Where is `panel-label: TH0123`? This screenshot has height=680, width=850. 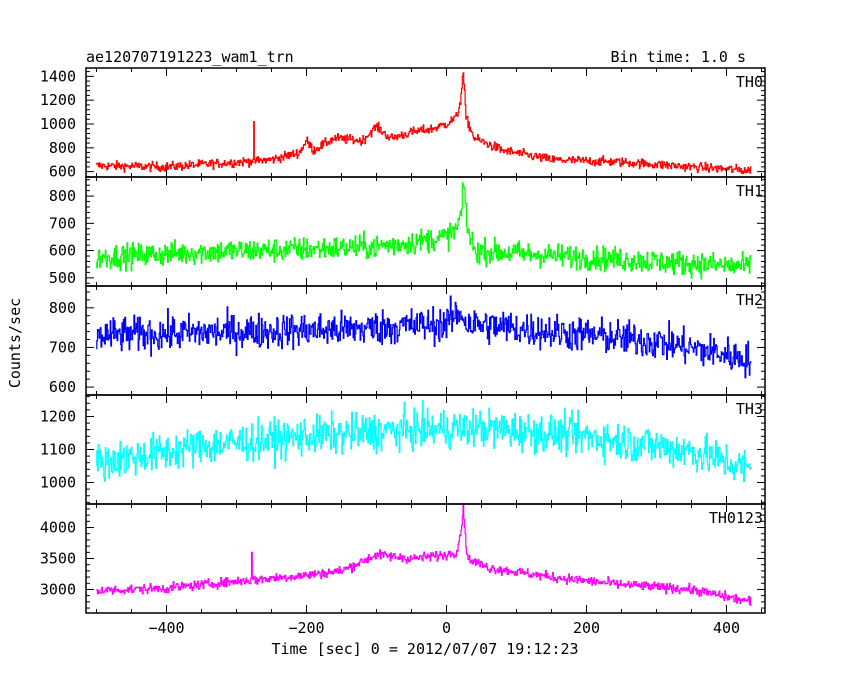
panel-label: TH0123 is located at coordinates (736, 518).